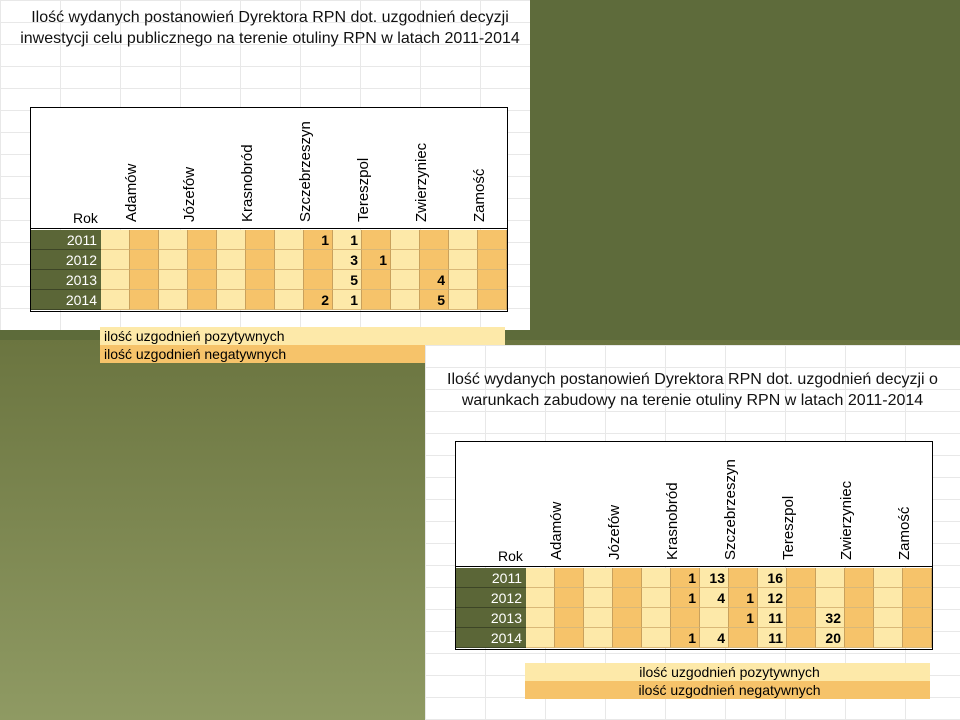 The image size is (960, 720). Describe the element at coordinates (694, 618) in the screenshot. I see `table-row: 2013 1 11 32` at that location.